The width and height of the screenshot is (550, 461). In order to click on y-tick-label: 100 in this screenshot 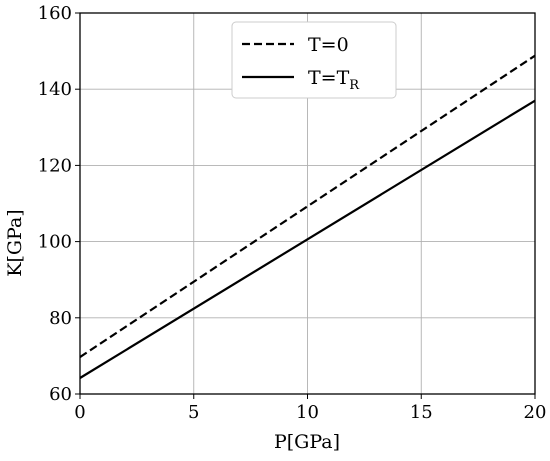, I will do `click(55, 242)`.